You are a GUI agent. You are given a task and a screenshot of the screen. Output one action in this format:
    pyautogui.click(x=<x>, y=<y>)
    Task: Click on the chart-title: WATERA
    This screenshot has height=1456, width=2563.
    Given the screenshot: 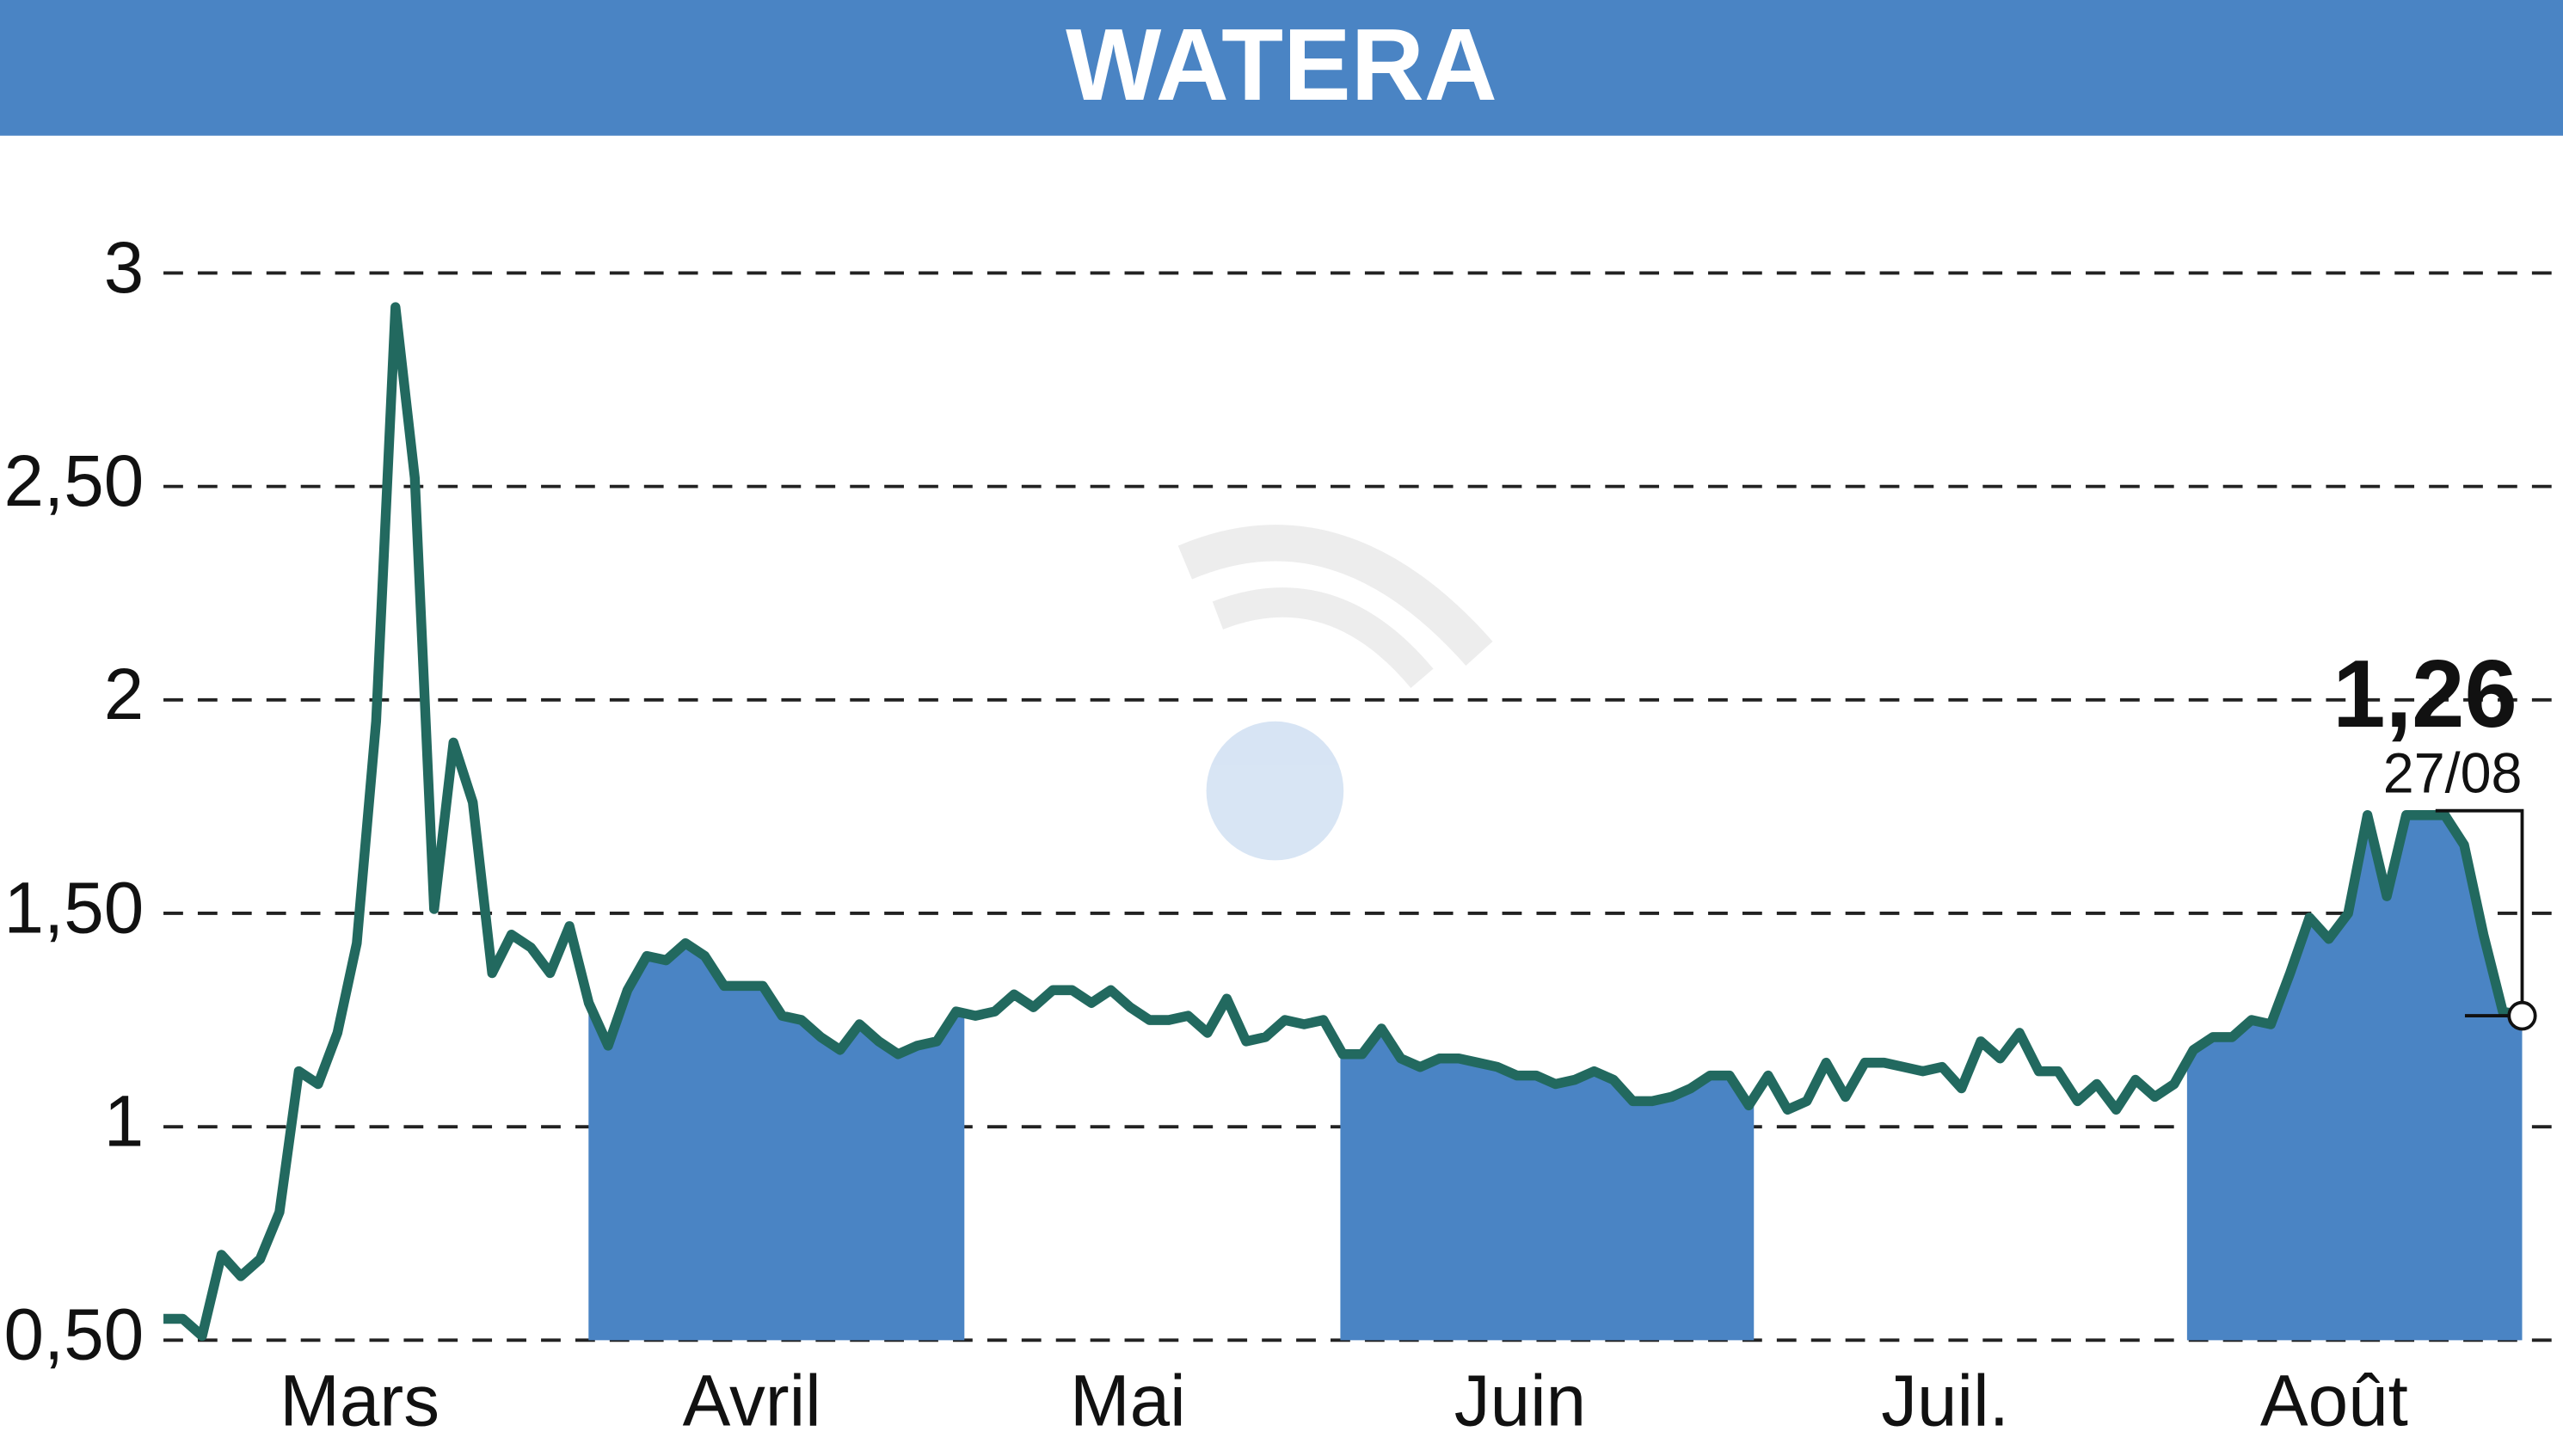 What is the action you would take?
    pyautogui.click(x=1281, y=66)
    